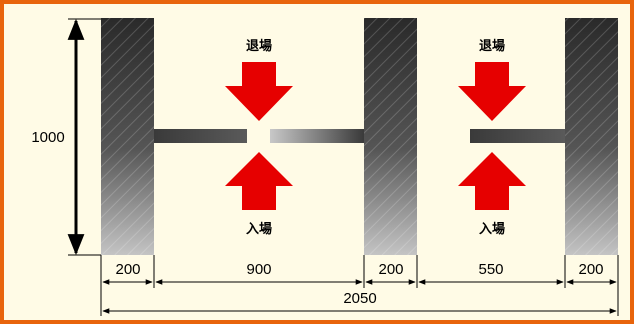  I want to click on flap-bar-2-left, so click(517, 136).